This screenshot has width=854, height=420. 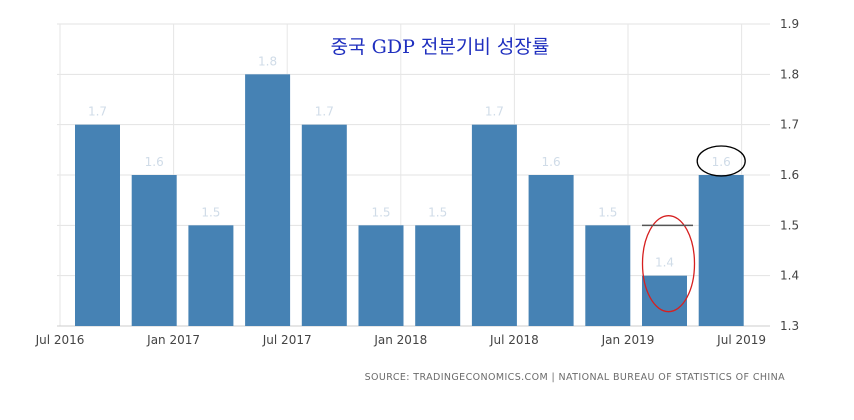 I want to click on y-tick-label: 1.3, so click(x=789, y=326).